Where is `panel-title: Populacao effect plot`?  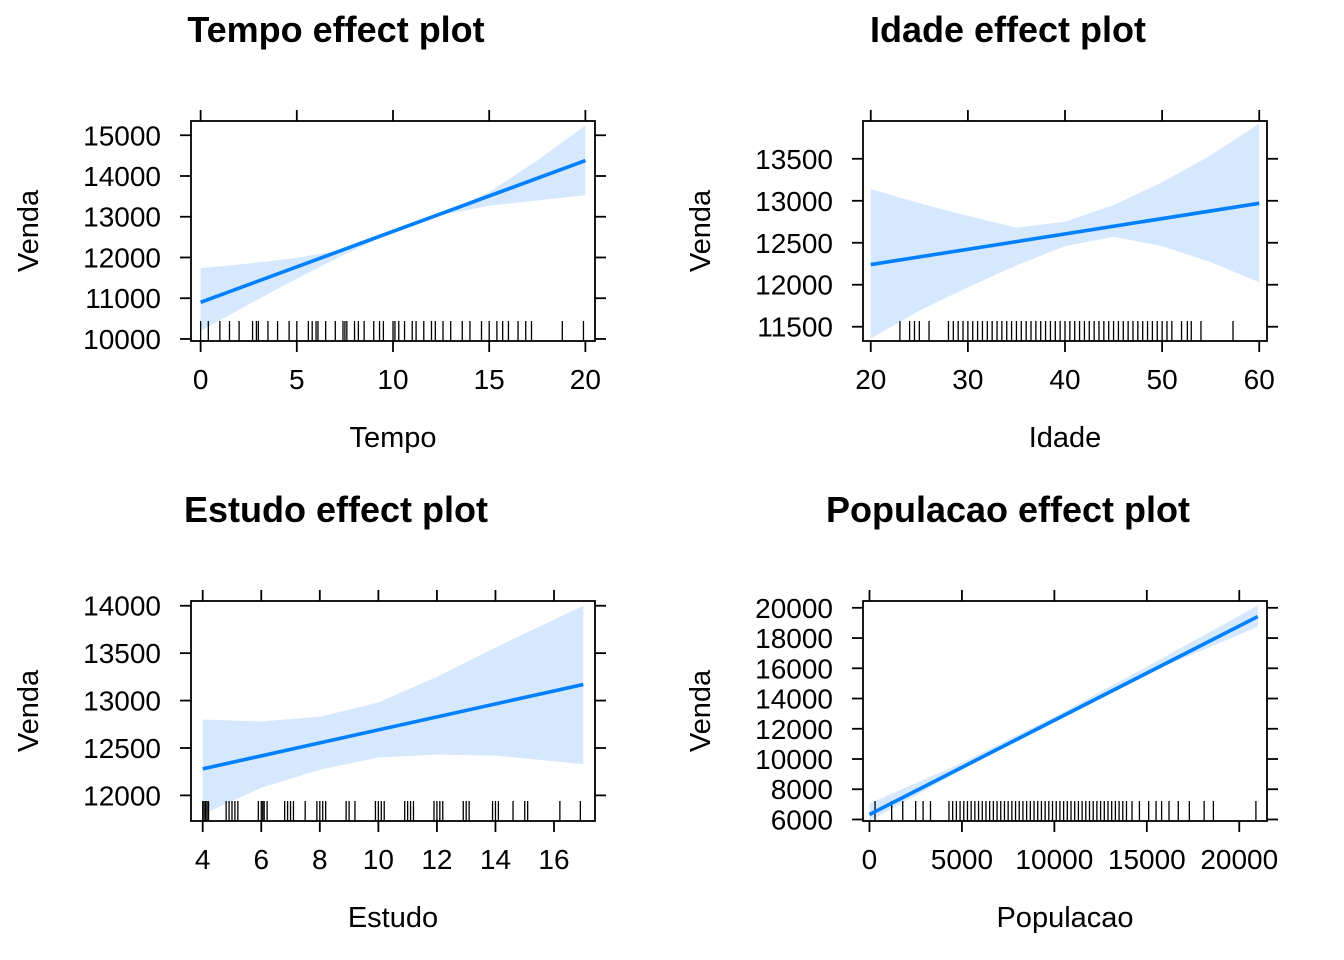
panel-title: Populacao effect plot is located at coordinates (1008, 509).